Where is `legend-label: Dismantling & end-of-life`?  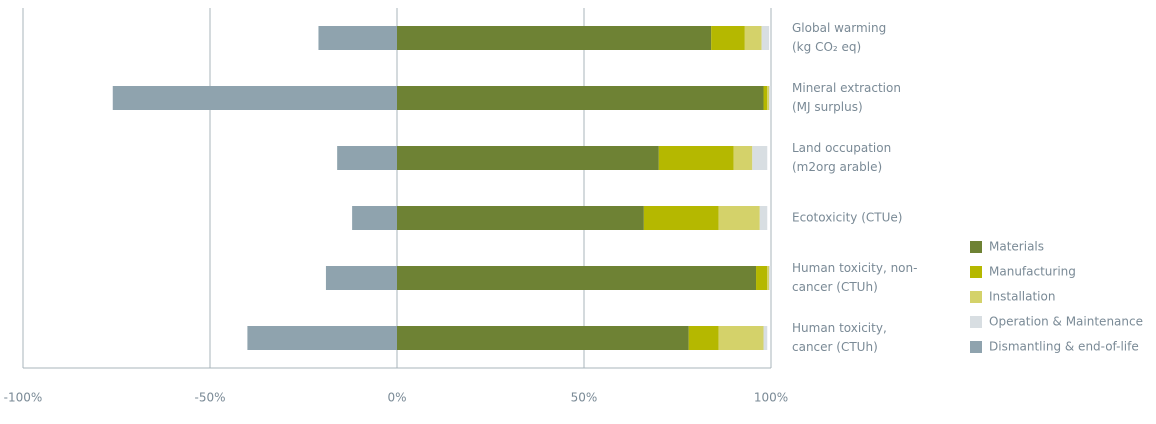
legend-label: Dismantling & end-of-life is located at coordinates (1064, 347).